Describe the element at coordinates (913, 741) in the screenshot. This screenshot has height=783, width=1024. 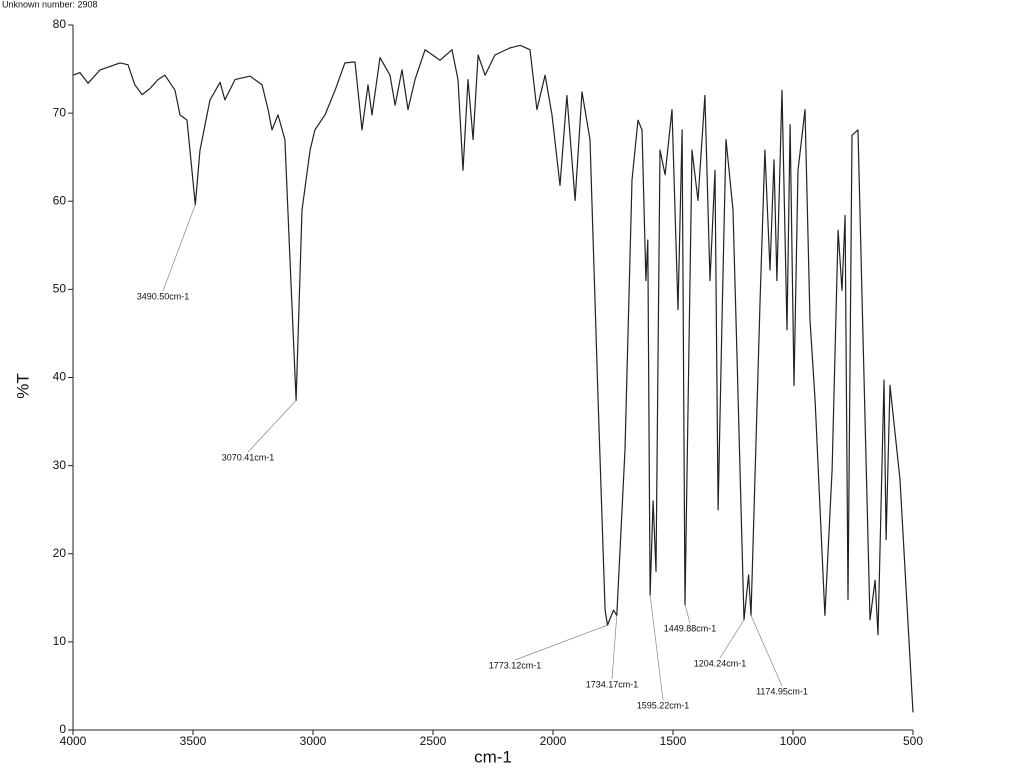
I see `x-tick-label: 500` at that location.